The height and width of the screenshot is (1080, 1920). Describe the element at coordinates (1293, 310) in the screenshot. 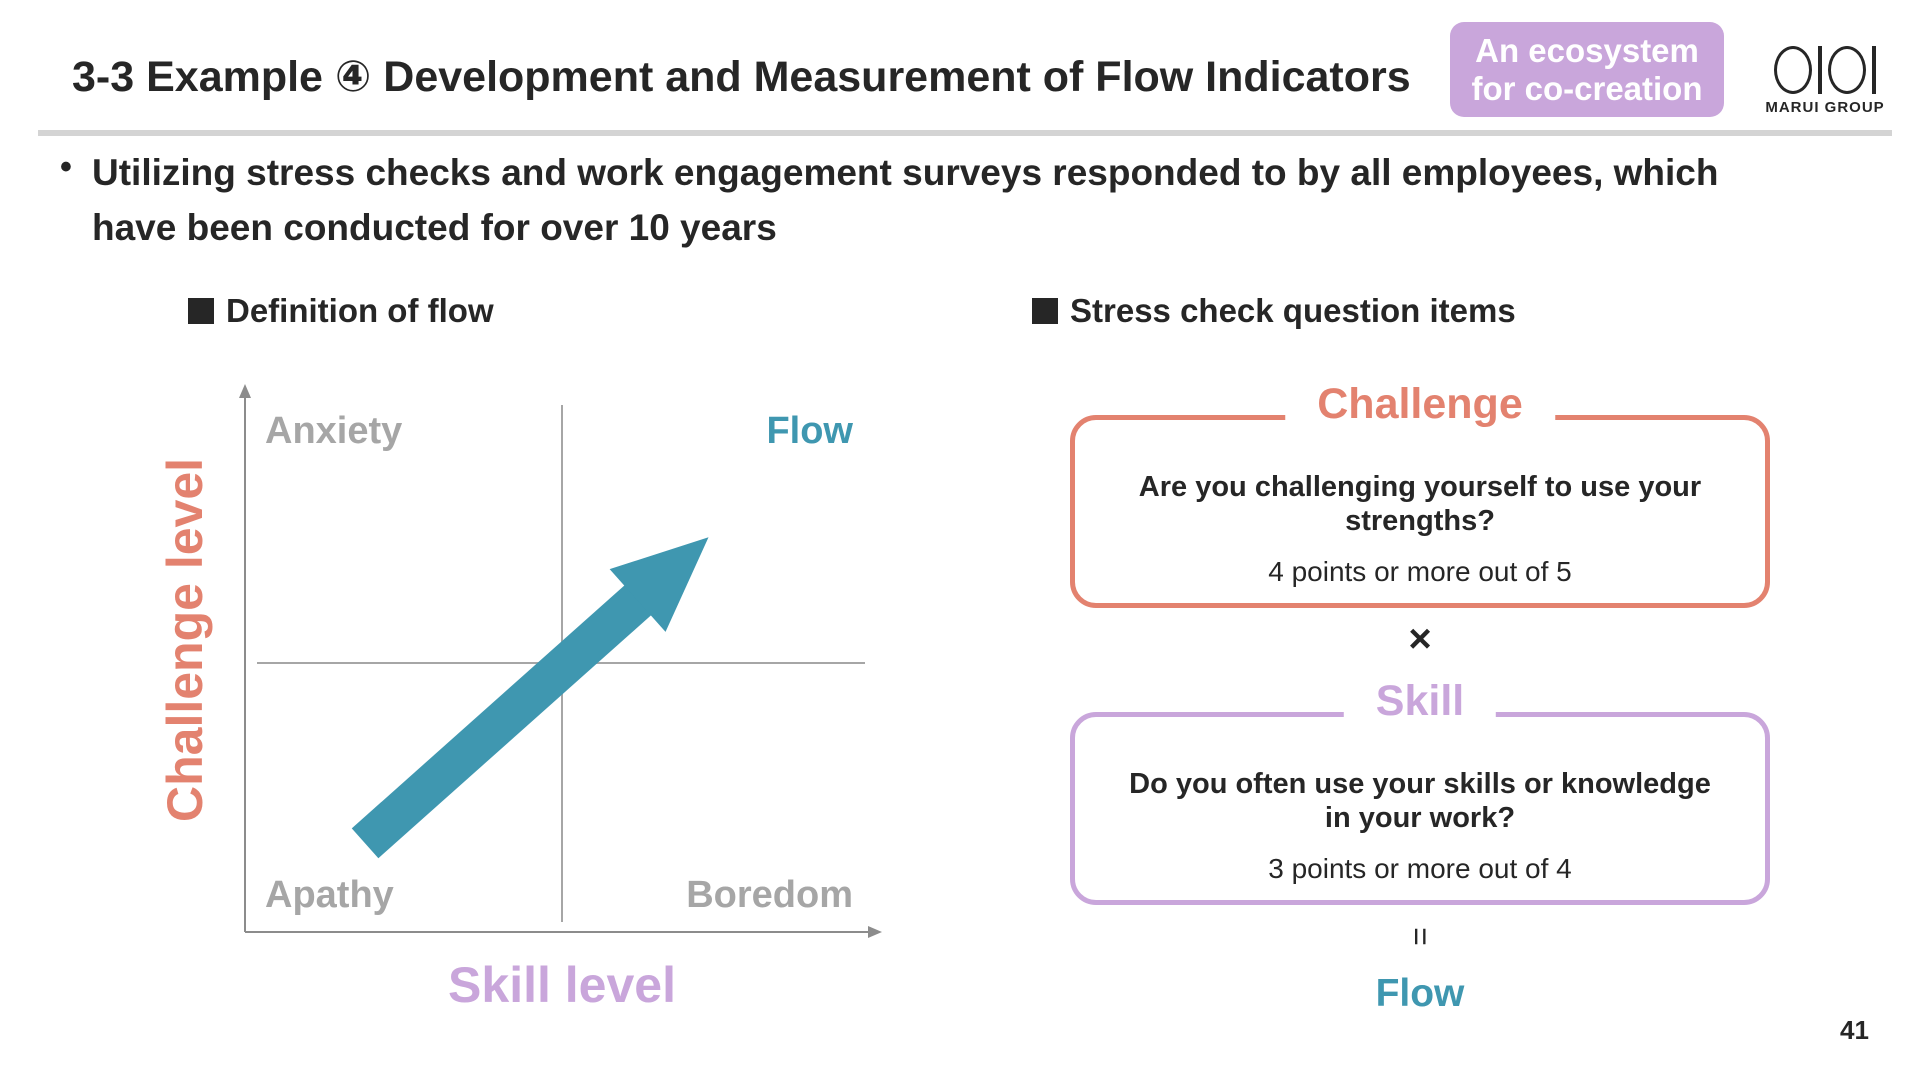

I see `stress-check-heading-text: Stress check question items` at that location.